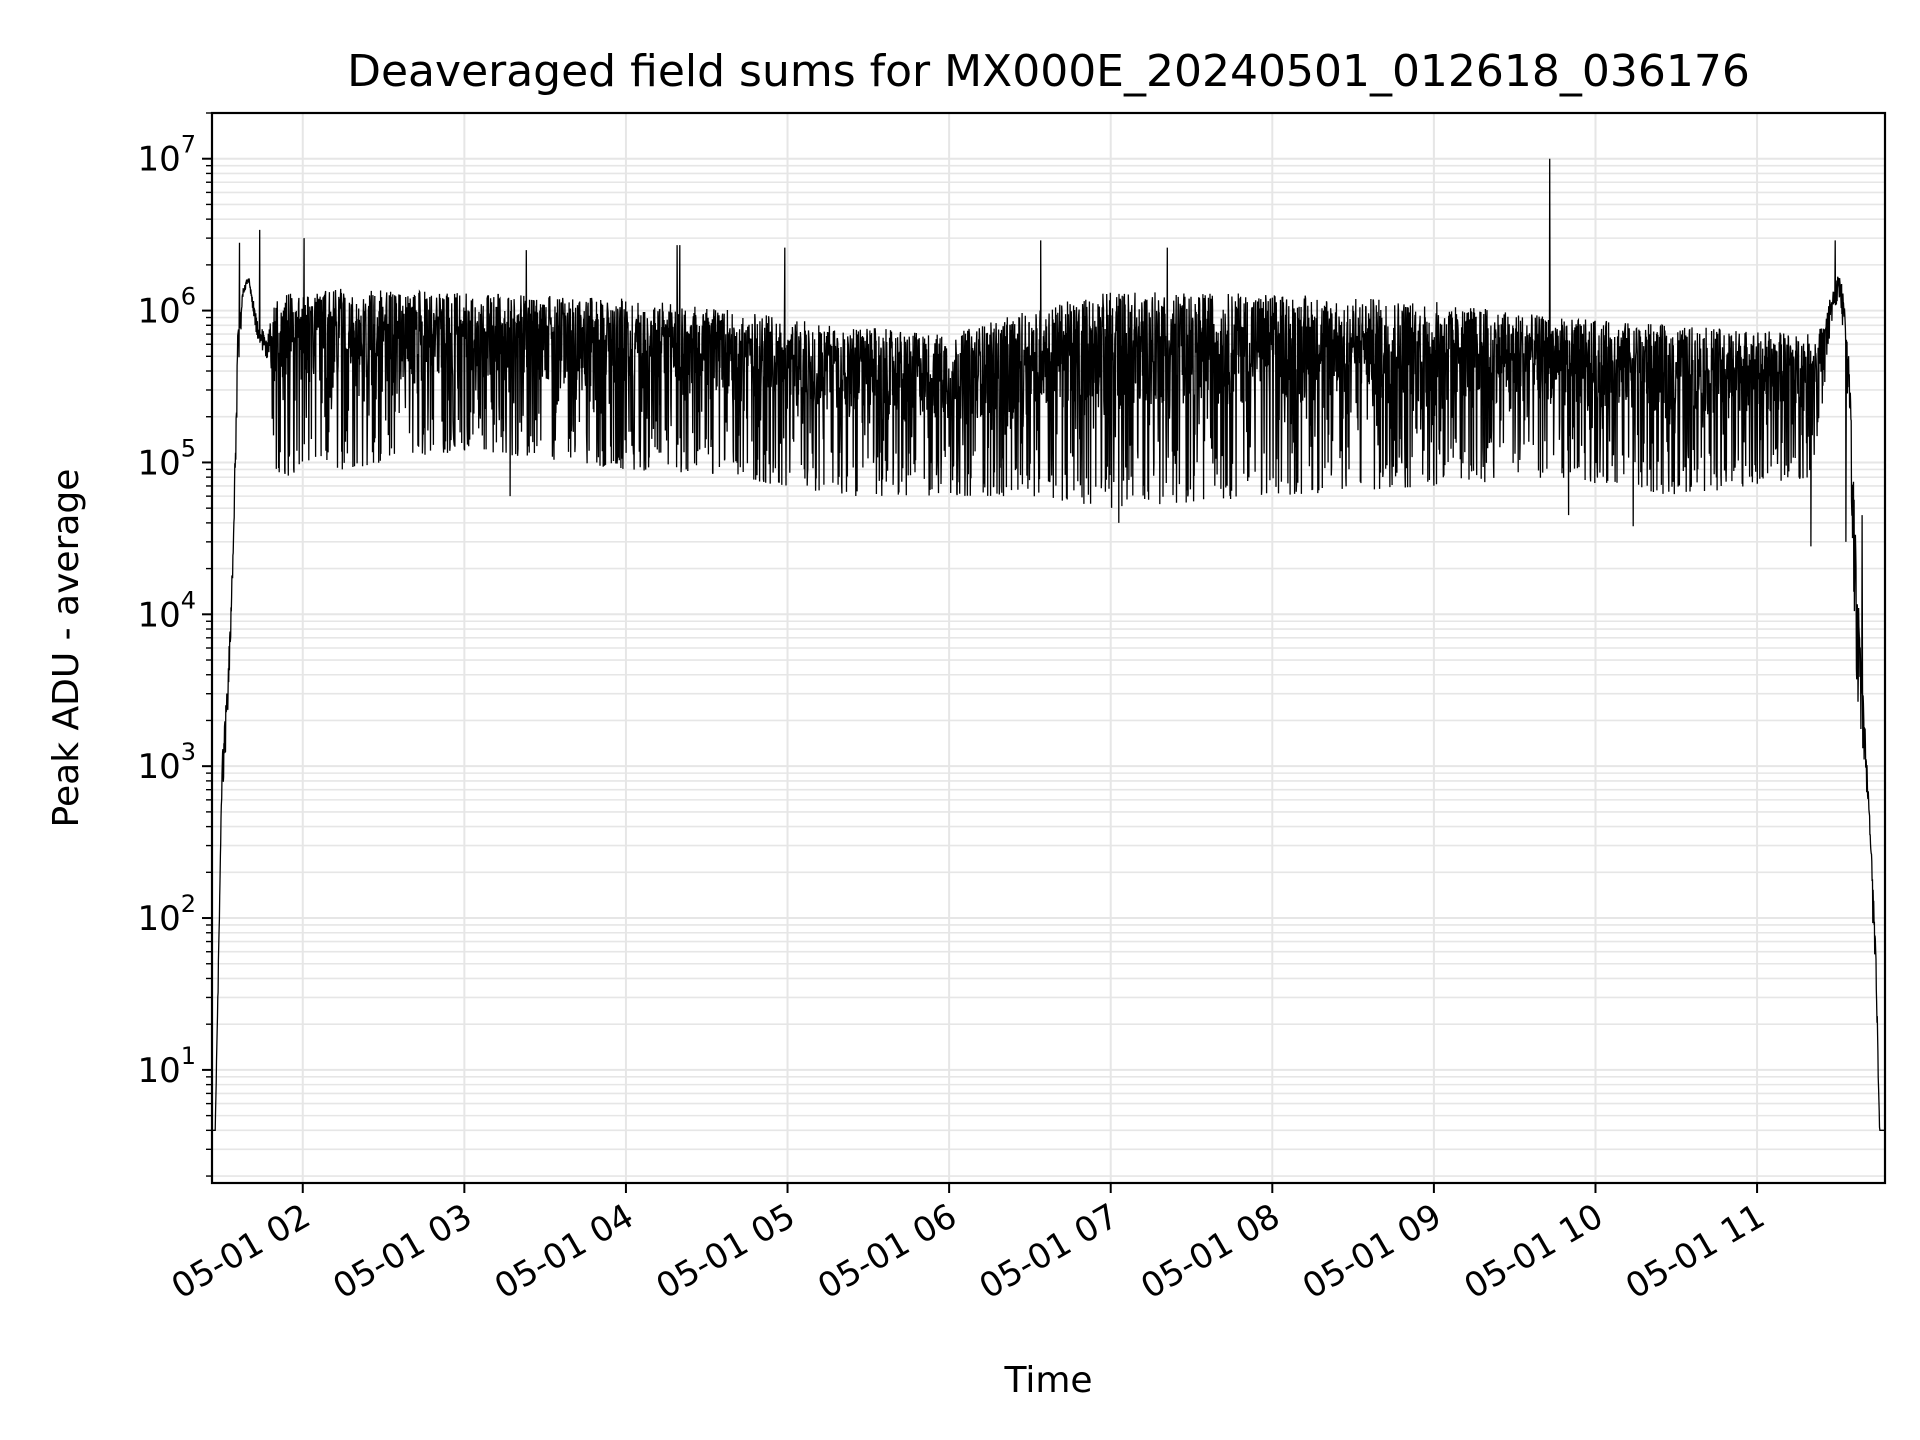 The image size is (1920, 1440). I want to click on y-tick-exponent: 4, so click(188, 600).